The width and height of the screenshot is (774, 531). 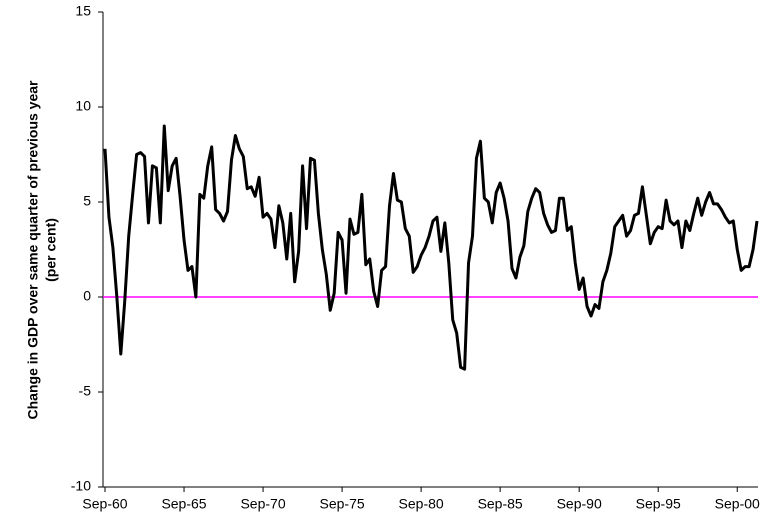 I want to click on y-tick-label: 5, so click(x=87, y=201).